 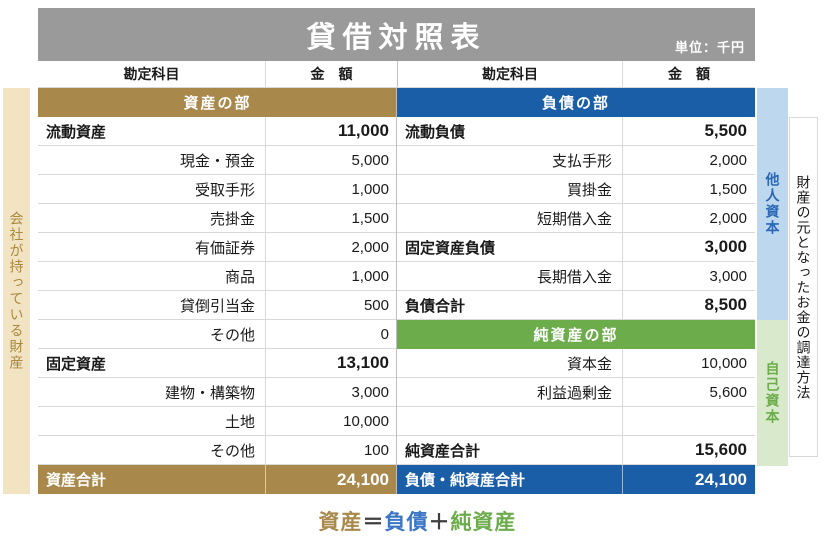 What do you see at coordinates (688, 392) in the screenshot?
I see `amount-cell: 5,600` at bounding box center [688, 392].